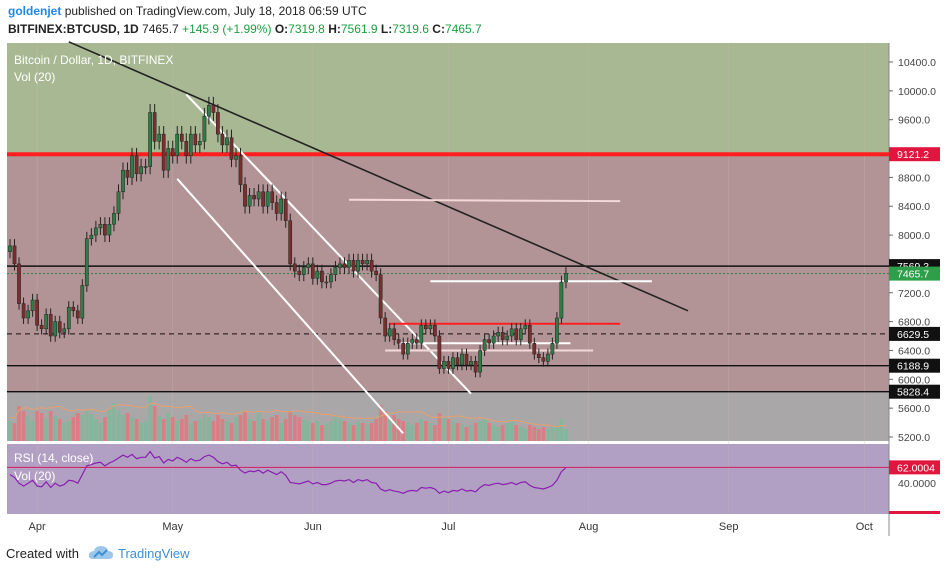  What do you see at coordinates (914, 236) in the screenshot?
I see `y-tick-label: 8000.0` at bounding box center [914, 236].